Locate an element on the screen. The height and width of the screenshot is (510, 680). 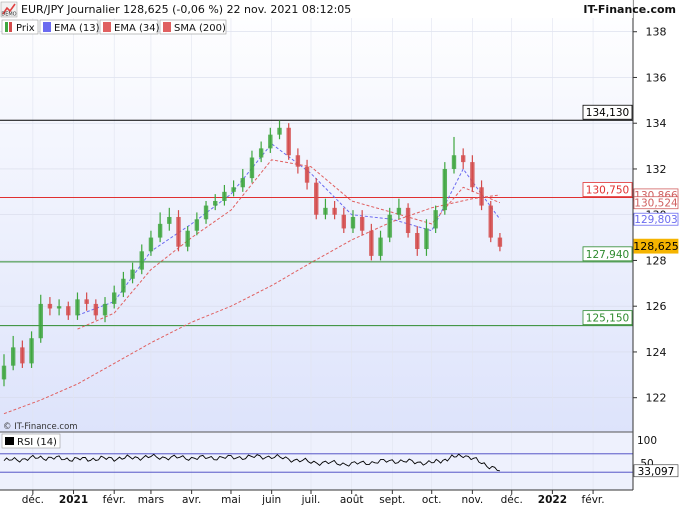
rsi-value-tag-box is located at coordinates (656, 471).